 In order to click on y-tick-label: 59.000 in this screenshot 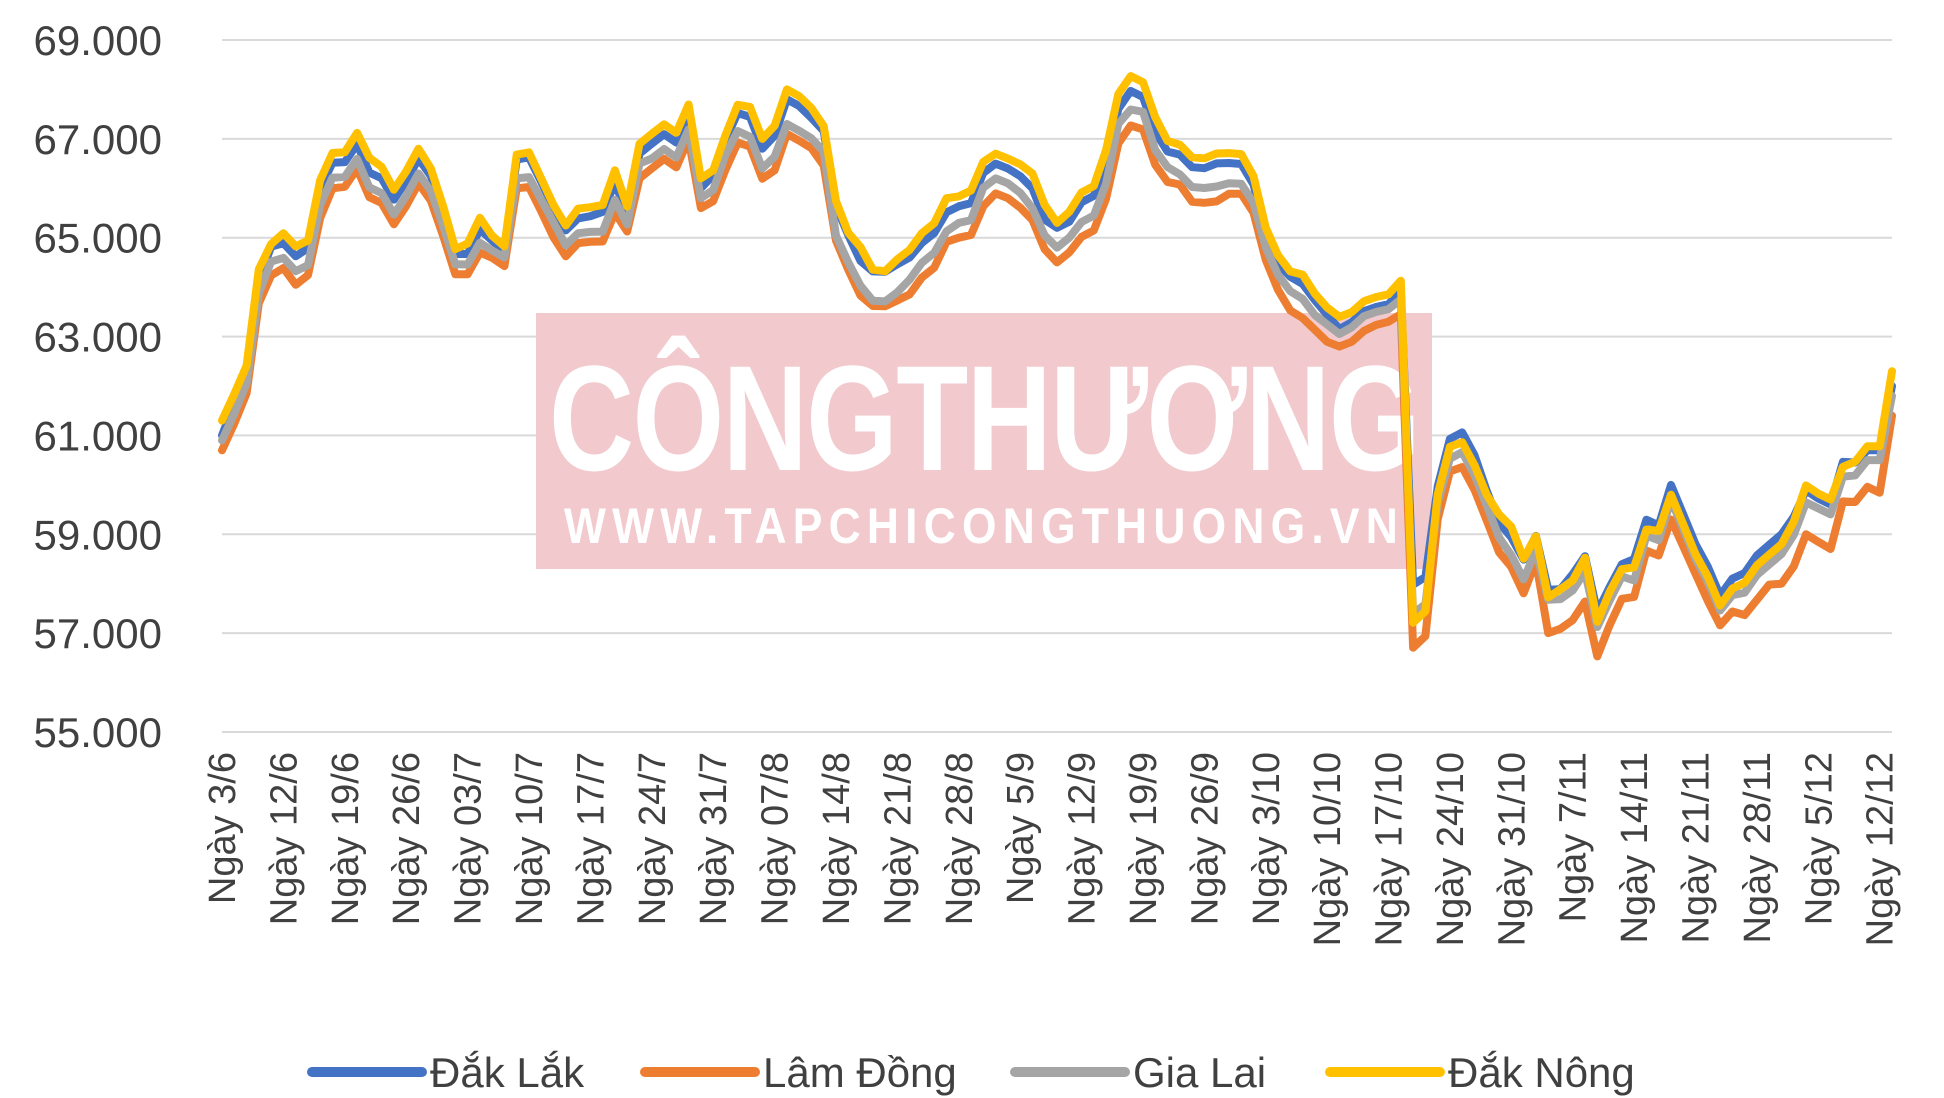, I will do `click(98, 534)`.